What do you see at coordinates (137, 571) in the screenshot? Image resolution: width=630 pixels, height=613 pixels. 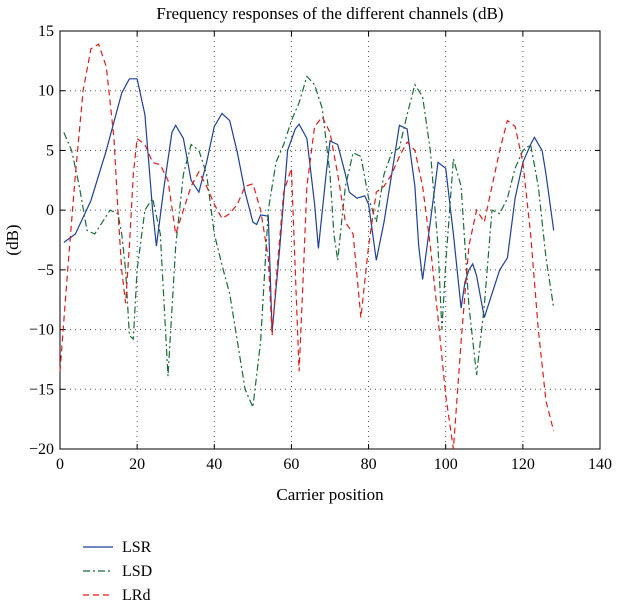 I see `legend-label-lsd: LSD` at bounding box center [137, 571].